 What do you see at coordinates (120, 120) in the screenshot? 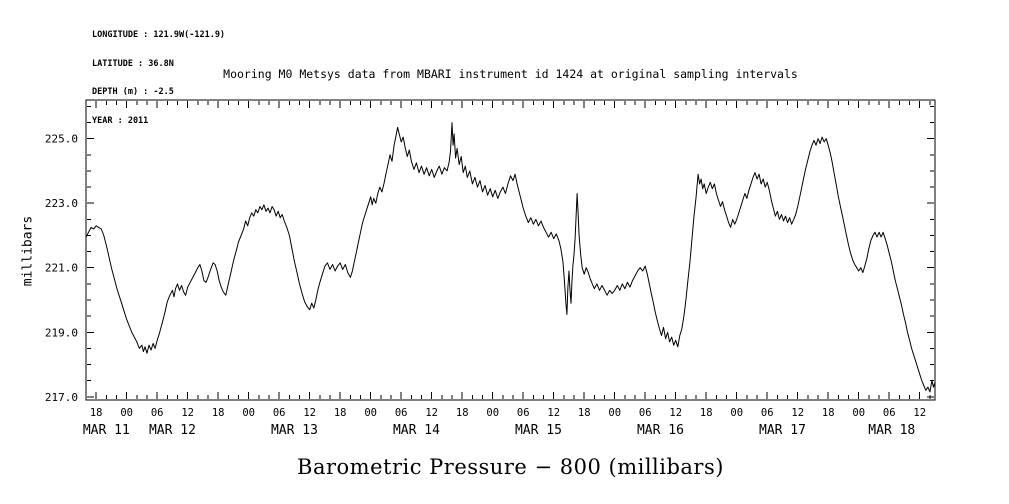
I see `metadata-year: YEAR : 2011` at bounding box center [120, 120].